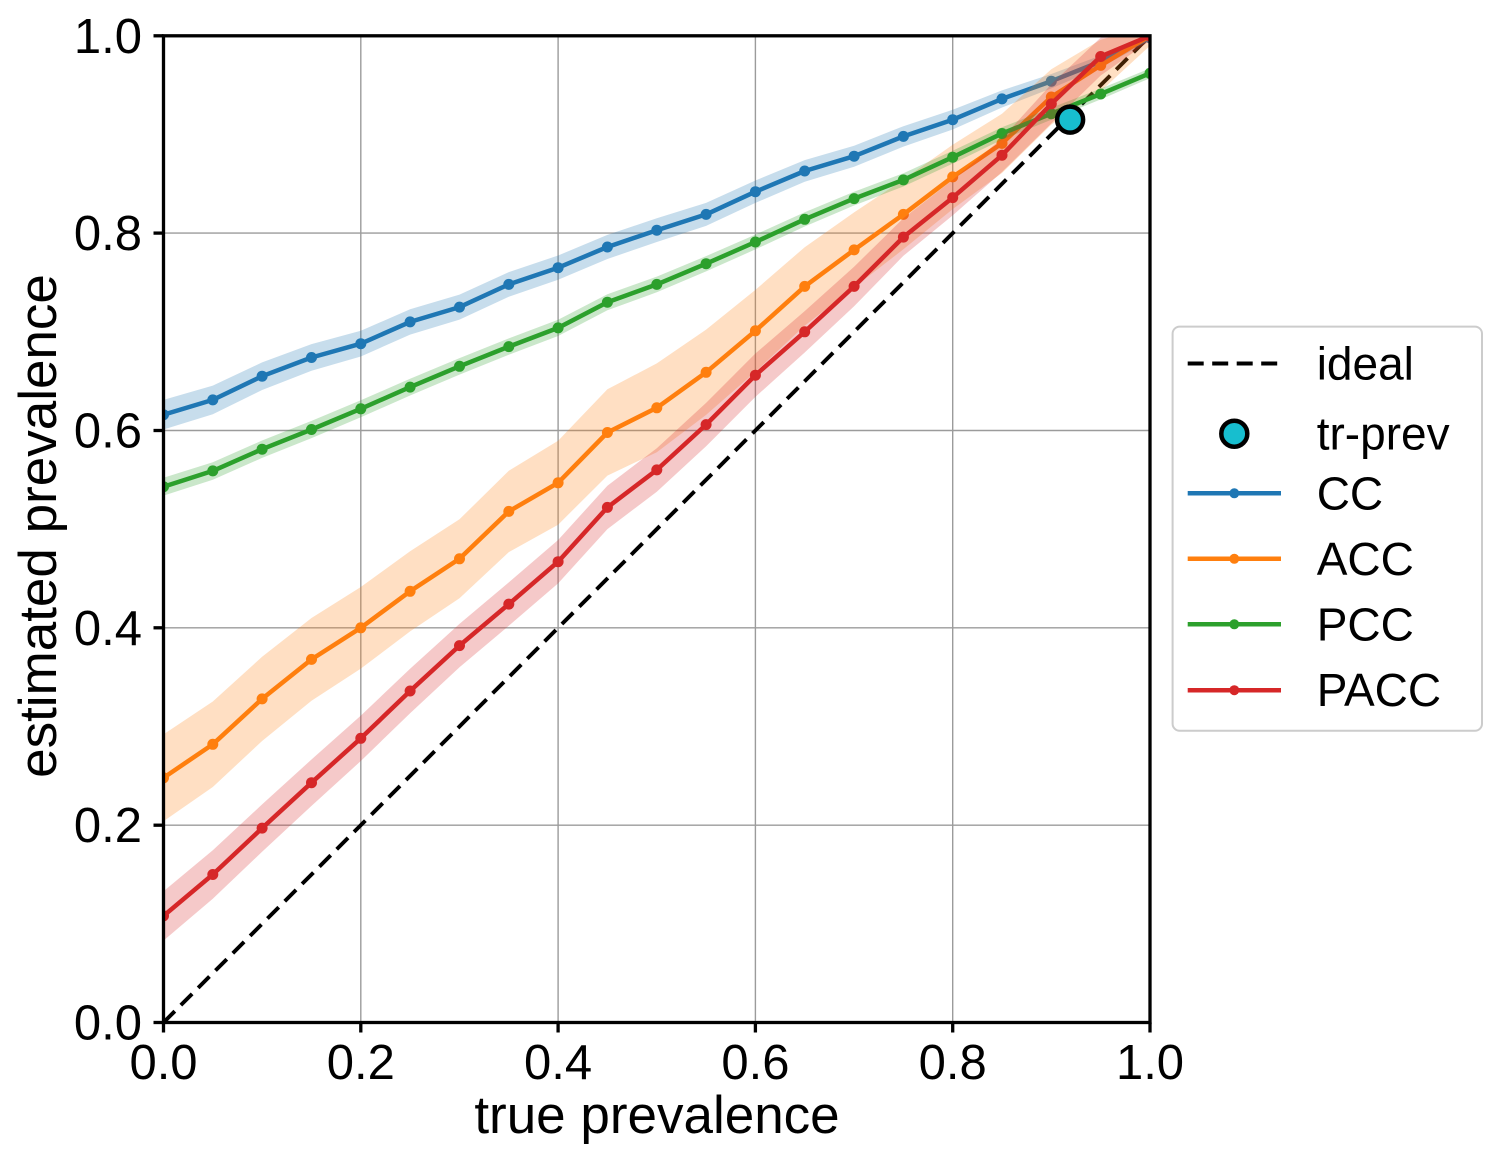  I want to click on svg-text: CC, so click(1350, 493).